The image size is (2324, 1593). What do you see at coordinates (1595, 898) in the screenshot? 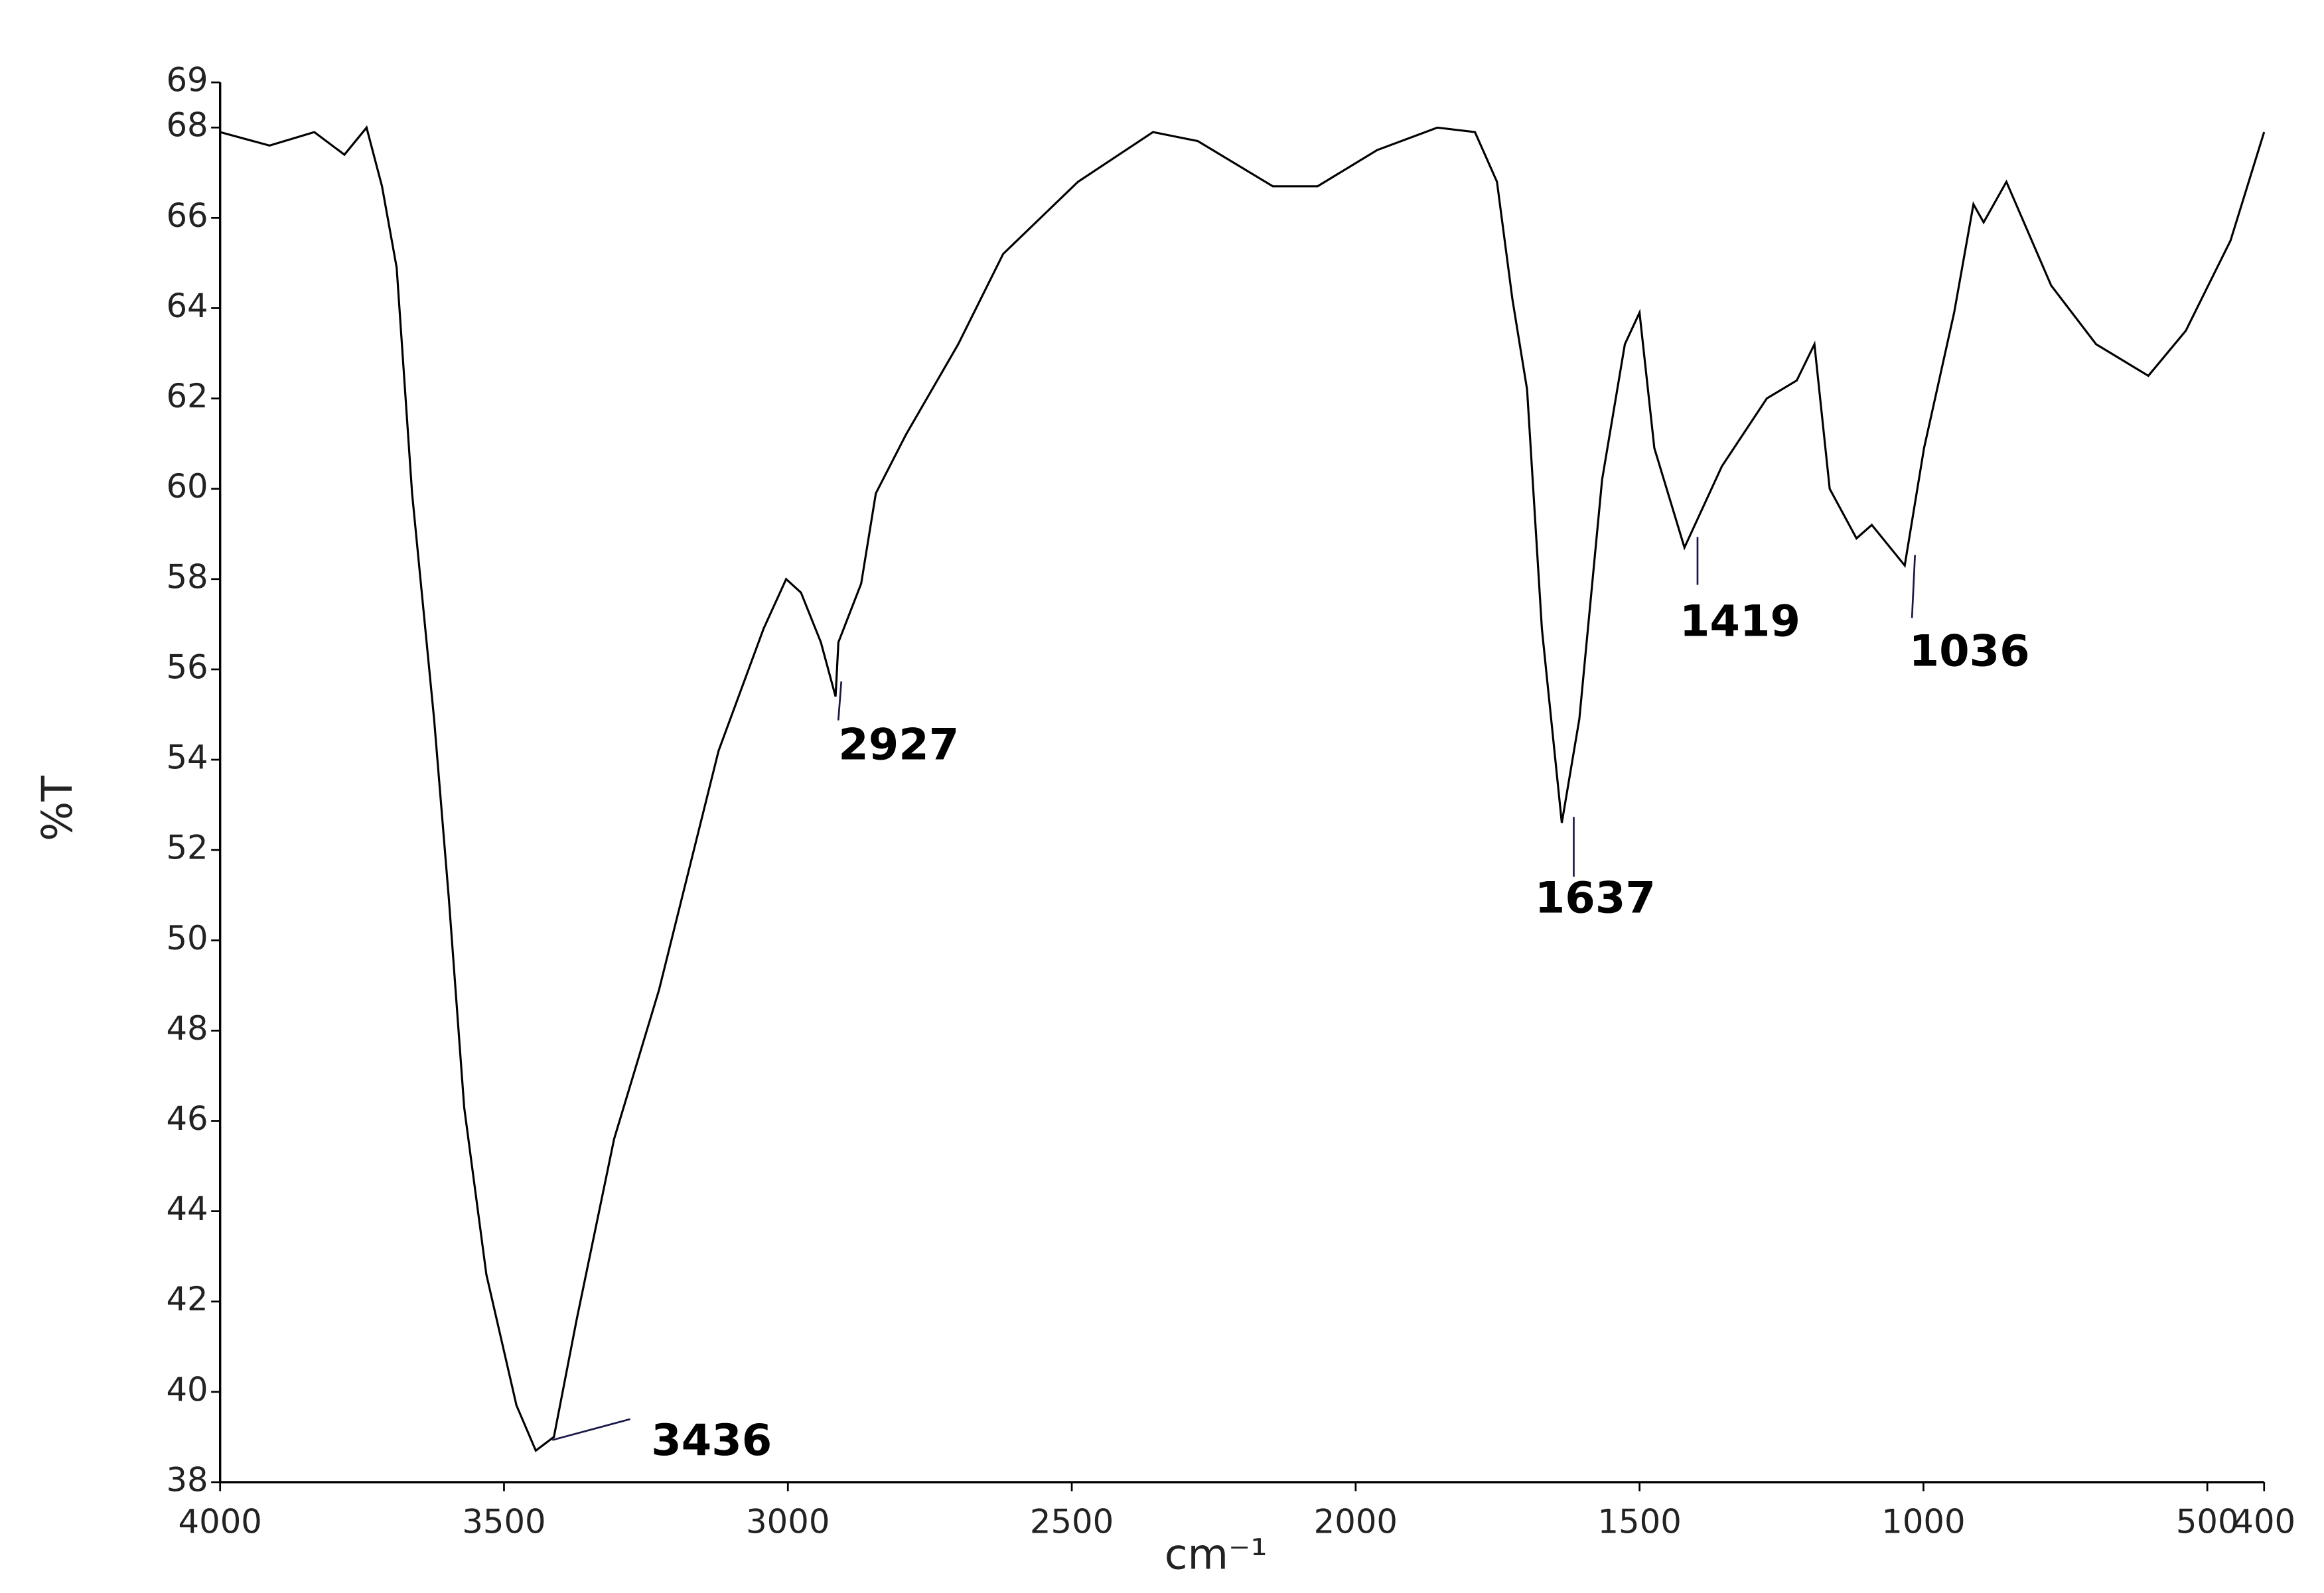
I see `annotation-label: 1637` at bounding box center [1595, 898].